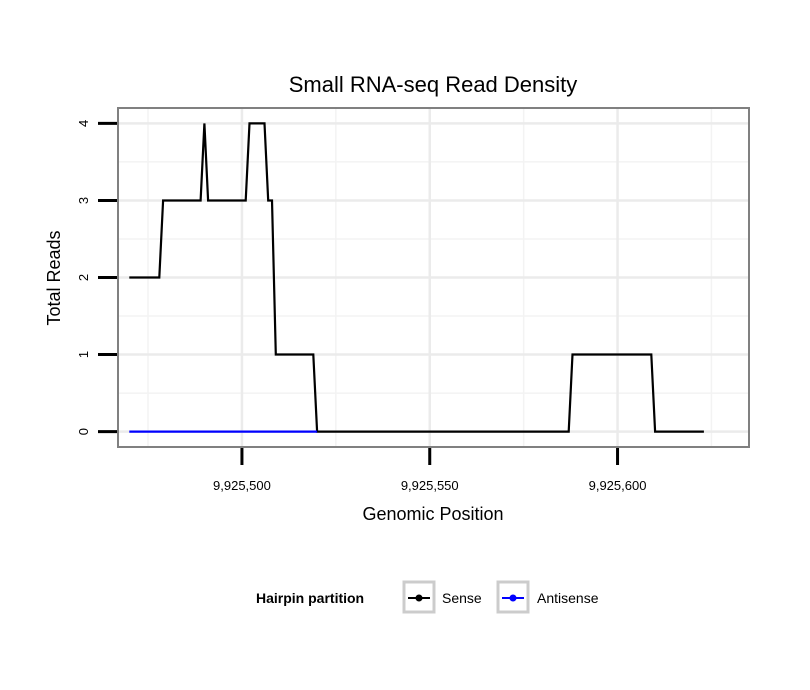  What do you see at coordinates (462, 598) in the screenshot?
I see `legend-label-sense: Sense` at bounding box center [462, 598].